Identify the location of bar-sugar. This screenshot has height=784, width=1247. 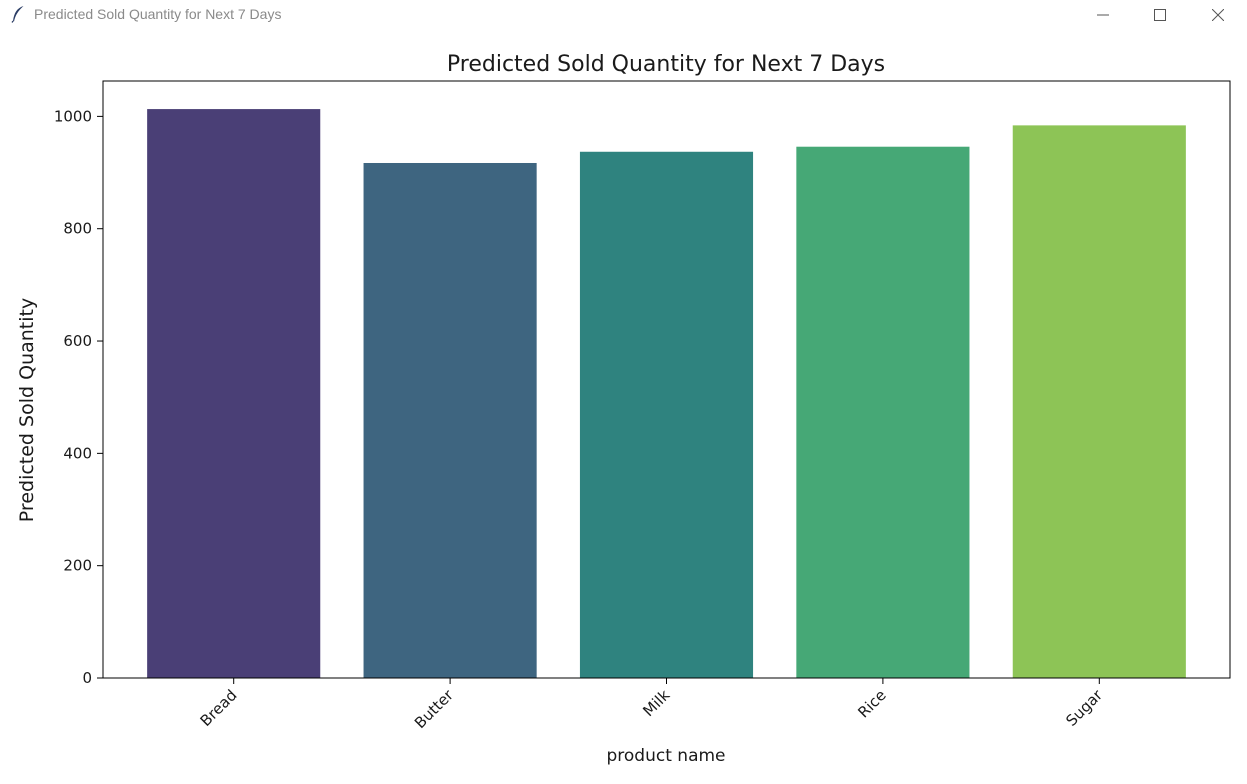
(1099, 402).